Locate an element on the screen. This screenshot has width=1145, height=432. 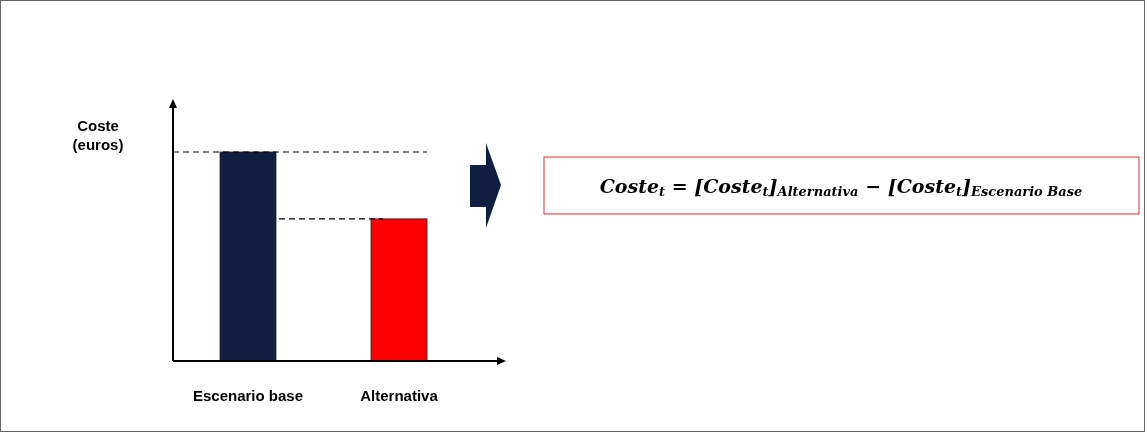
y-axis-title: Coste (euros) is located at coordinates (98, 135).